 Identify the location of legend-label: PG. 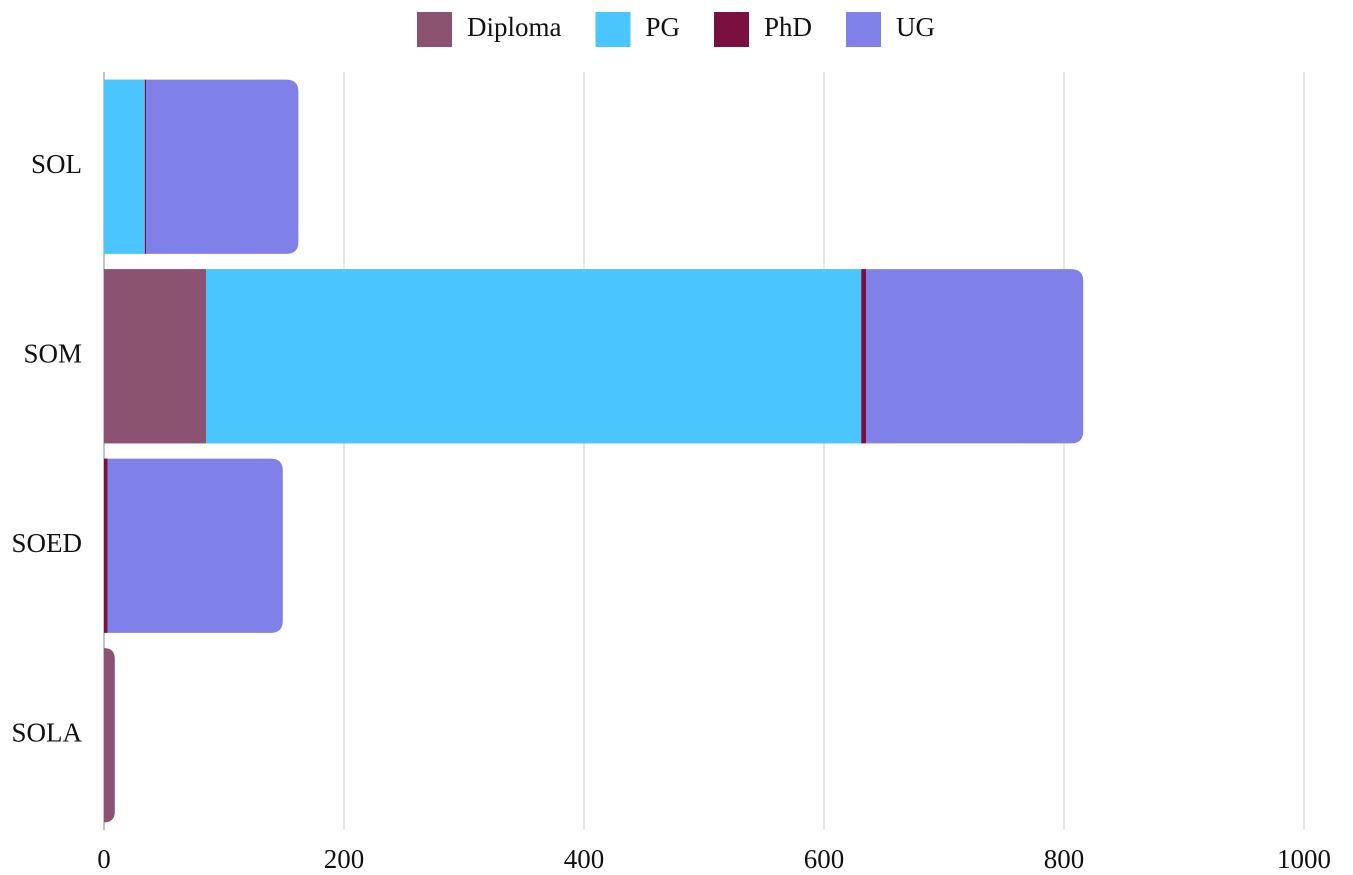
(662, 27).